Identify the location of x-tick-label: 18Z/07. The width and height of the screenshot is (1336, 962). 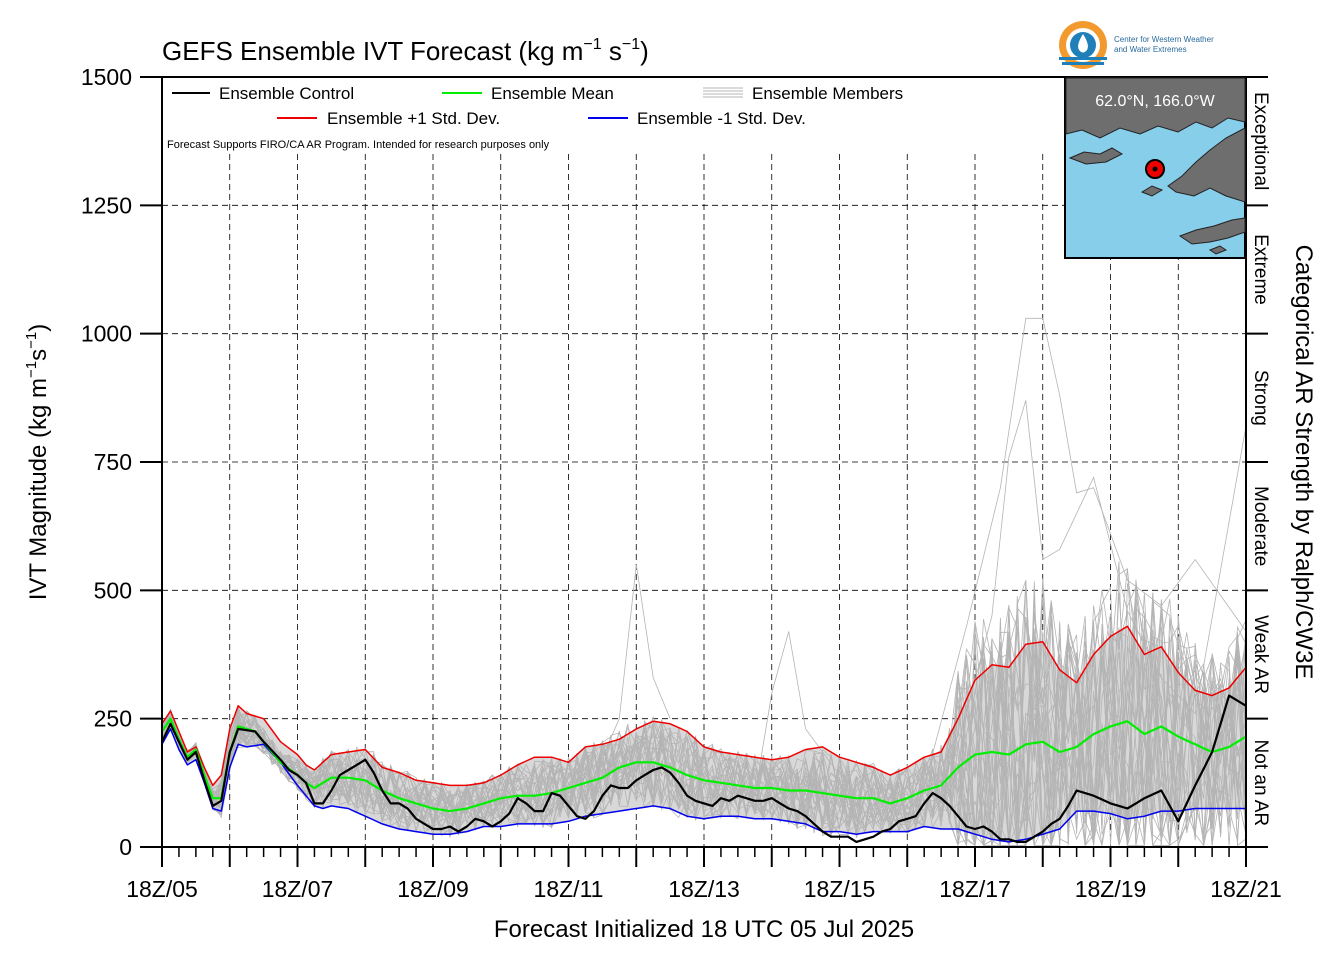
(298, 889).